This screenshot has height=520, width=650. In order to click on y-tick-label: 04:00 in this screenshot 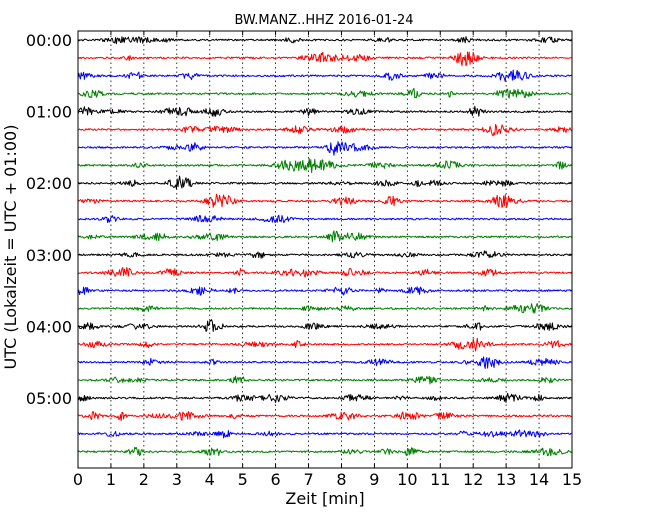, I will do `click(49, 326)`.